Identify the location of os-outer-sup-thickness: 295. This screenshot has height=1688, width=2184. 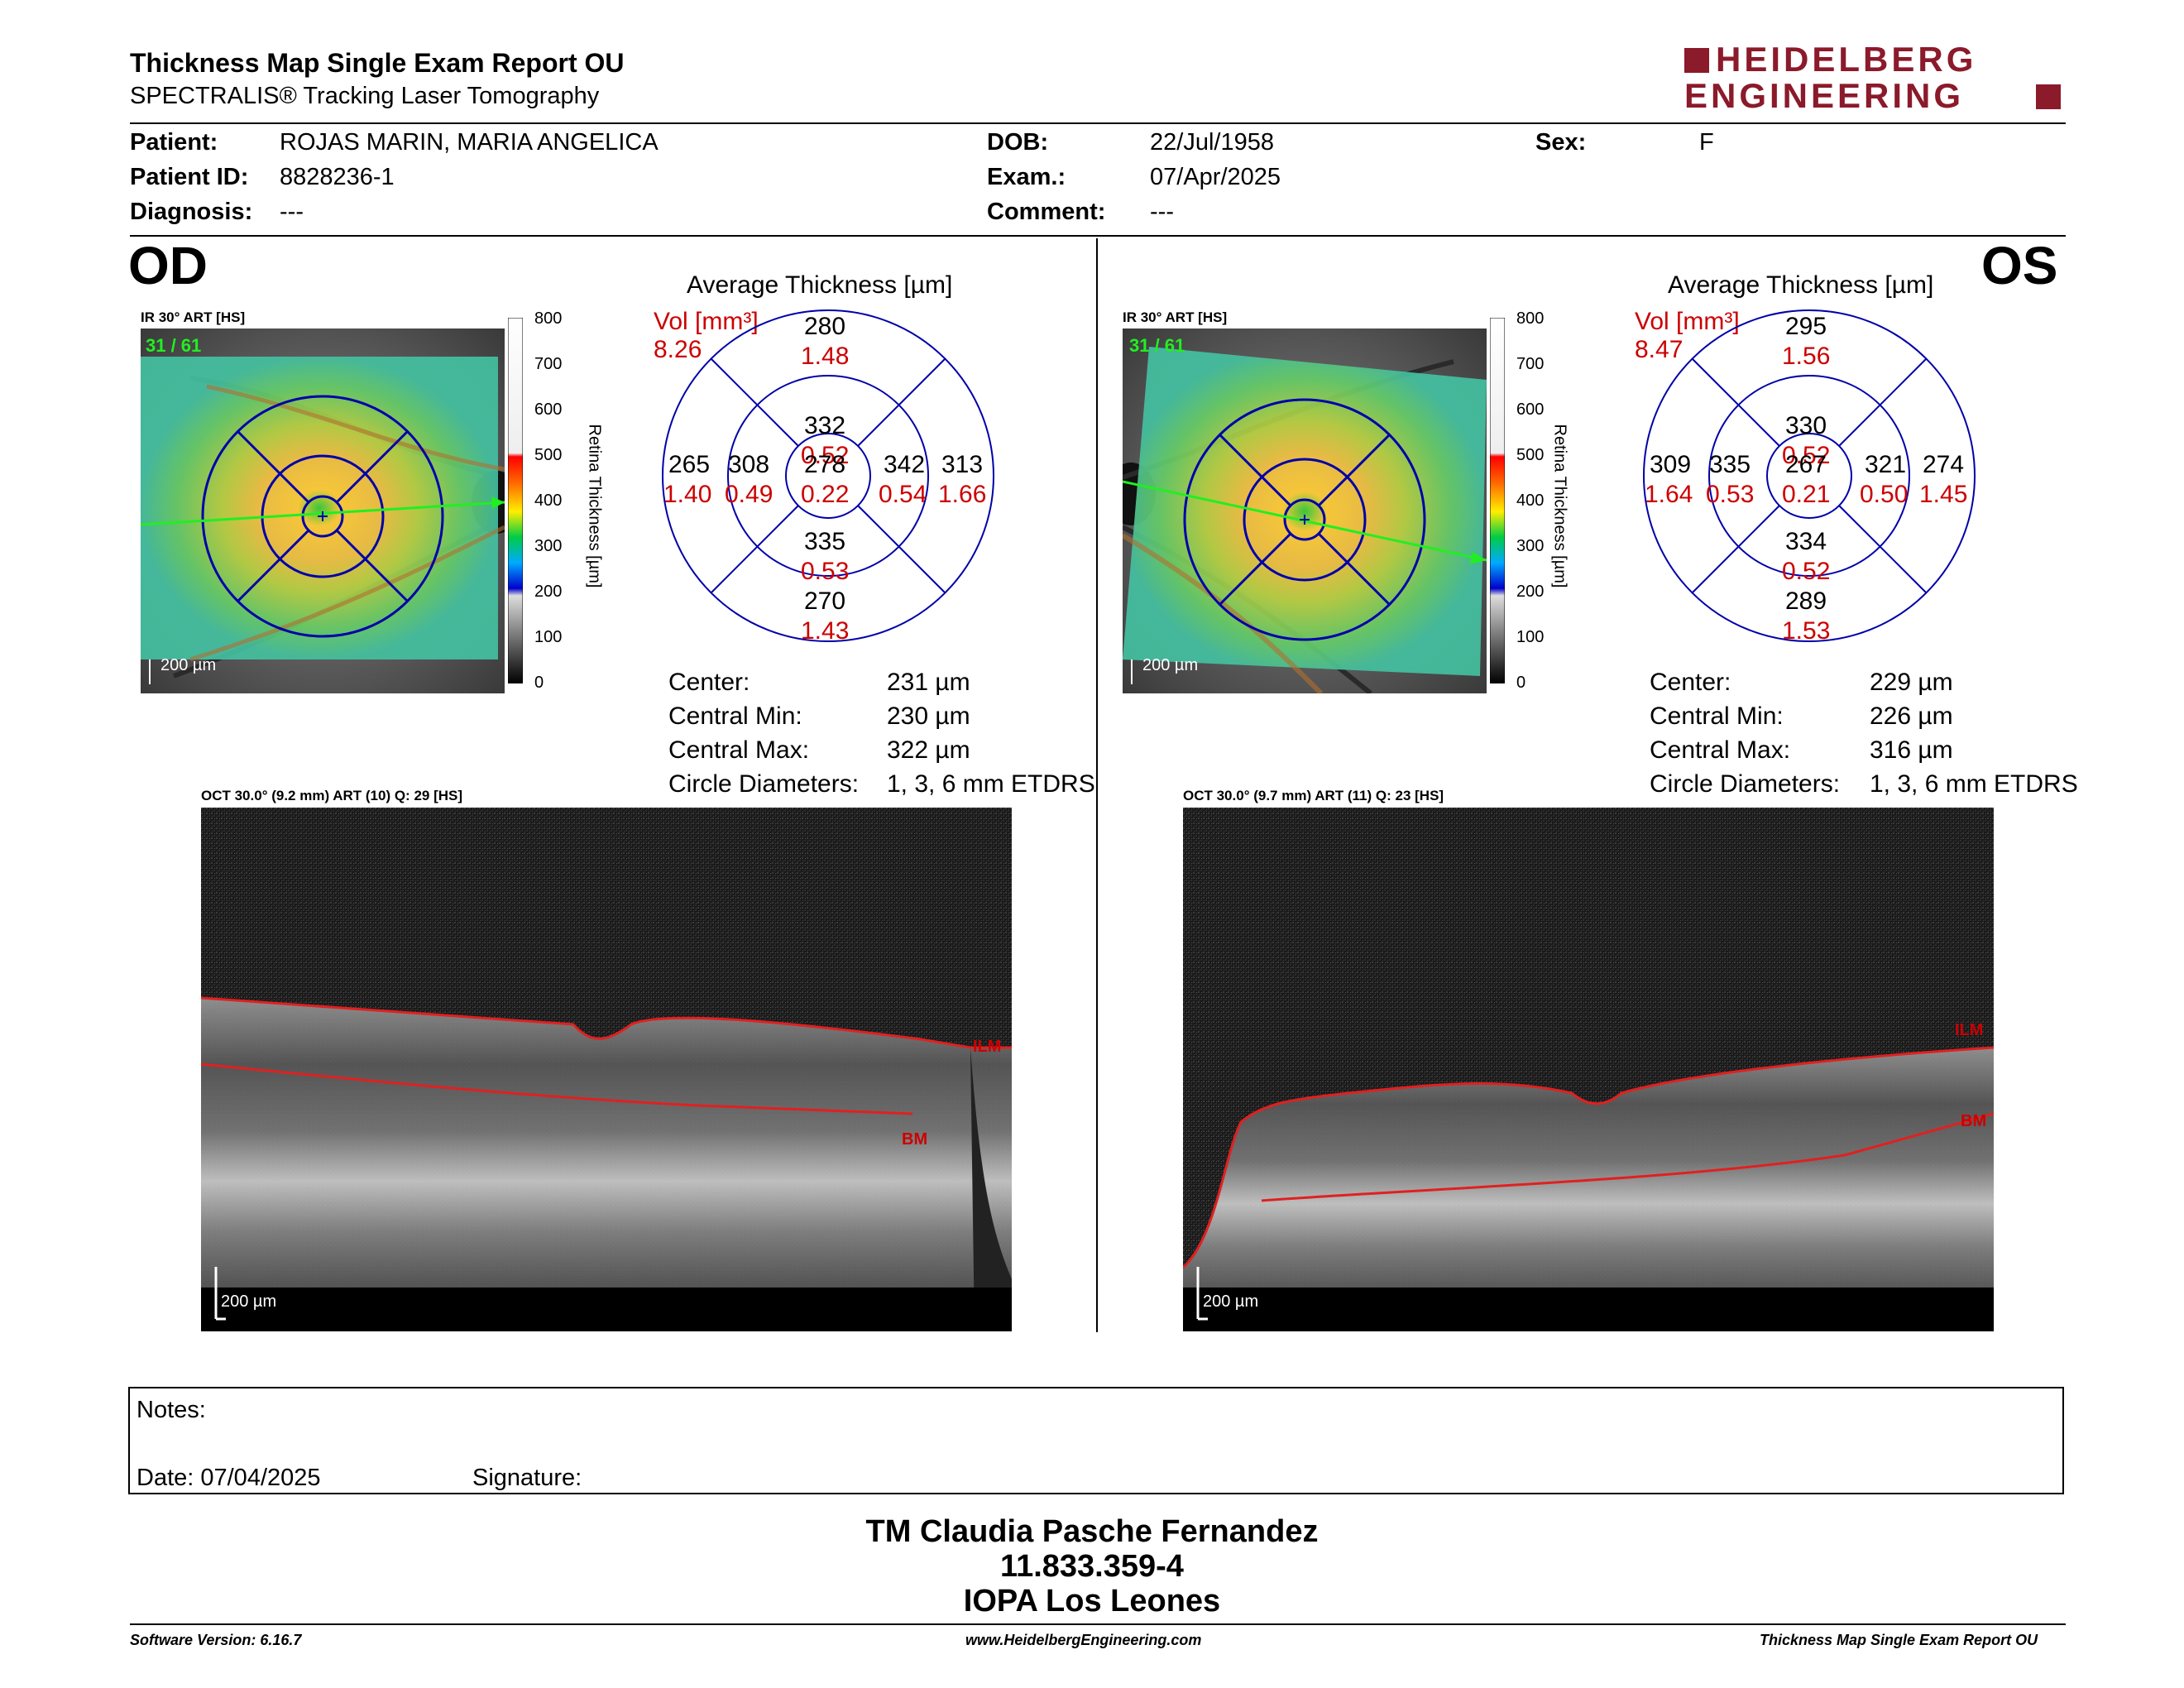
(1806, 326).